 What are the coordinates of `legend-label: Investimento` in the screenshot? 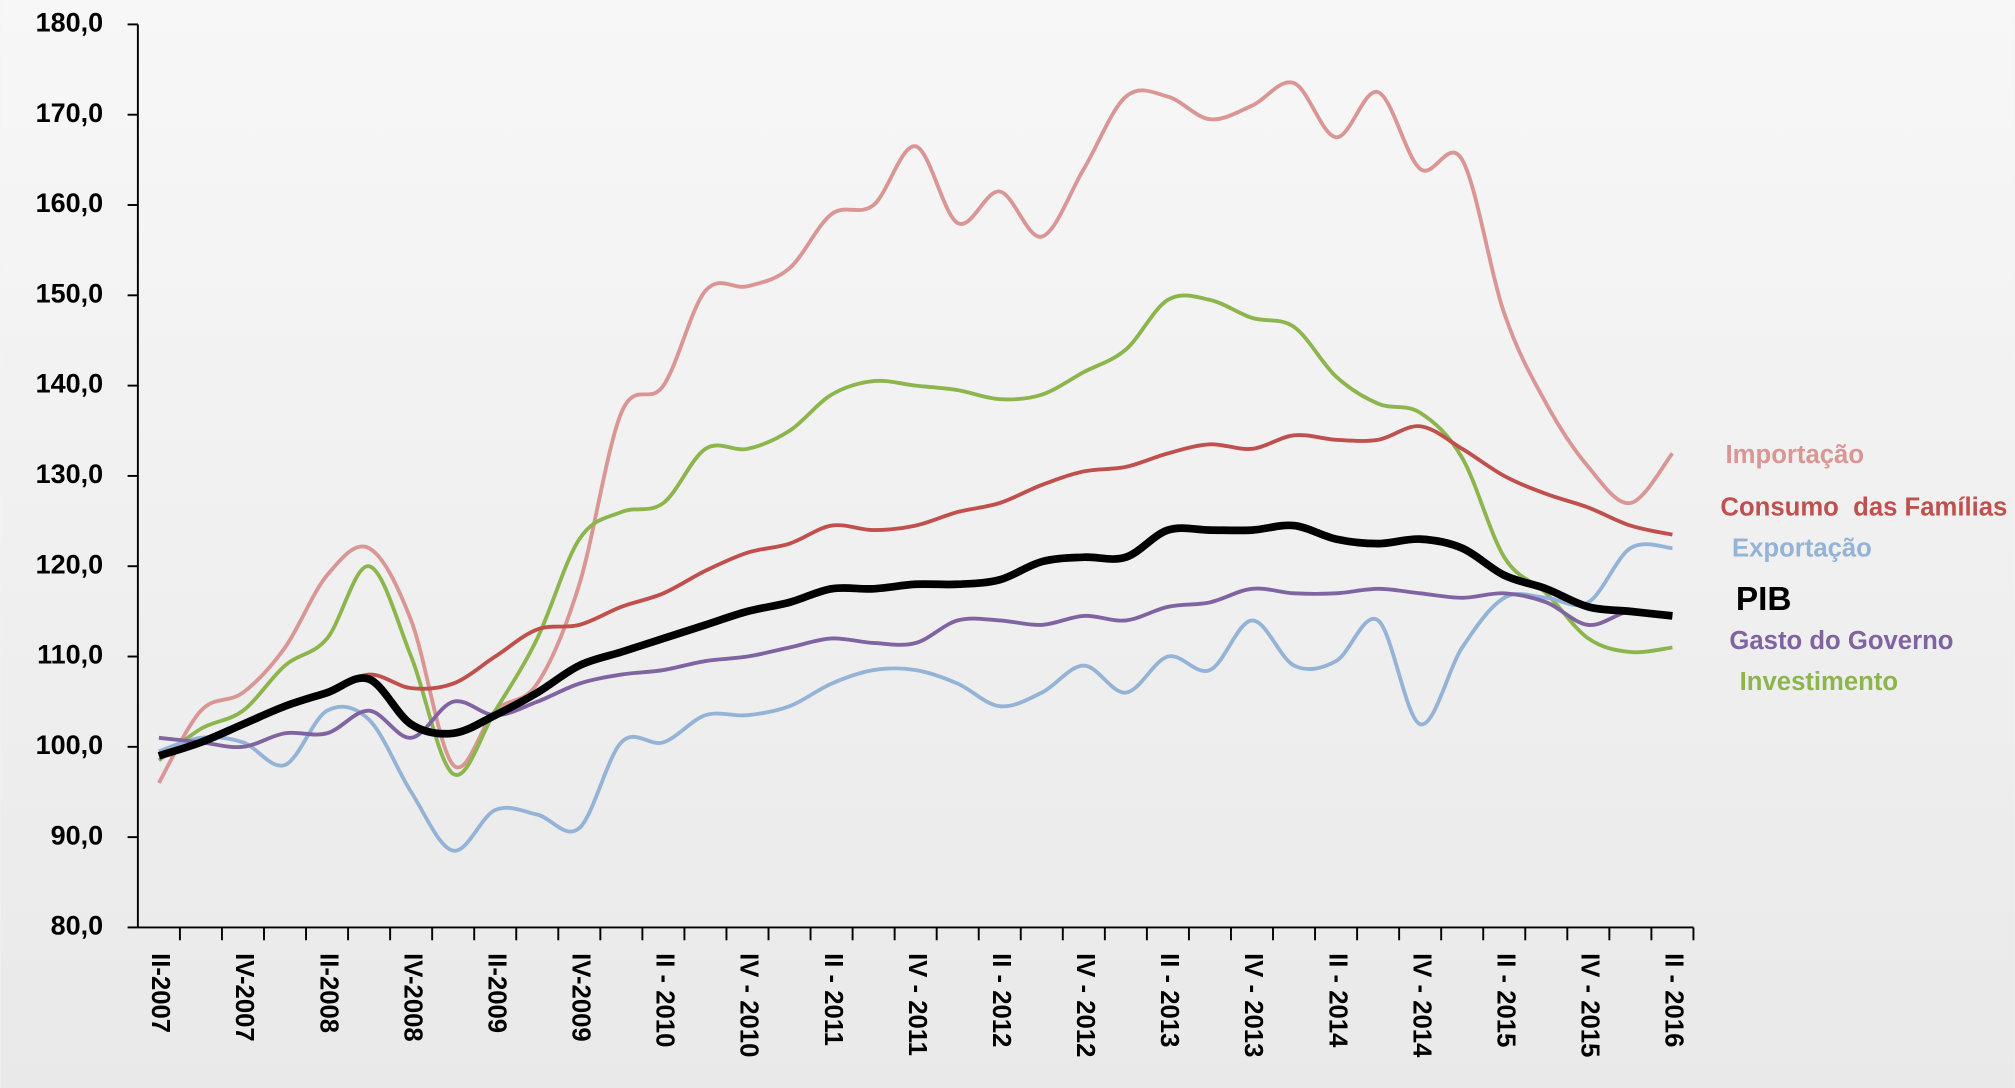 It's located at (1819, 682).